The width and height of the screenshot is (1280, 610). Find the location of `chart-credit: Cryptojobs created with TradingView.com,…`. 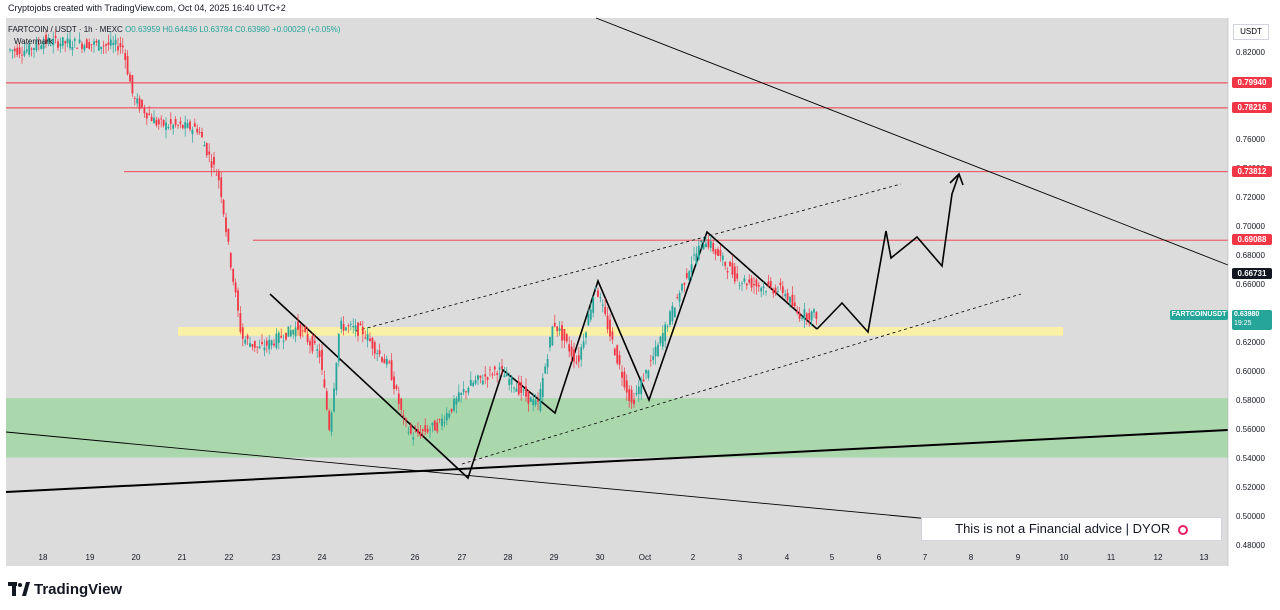

chart-credit: Cryptojobs created with TradingView.com,… is located at coordinates (147, 8).